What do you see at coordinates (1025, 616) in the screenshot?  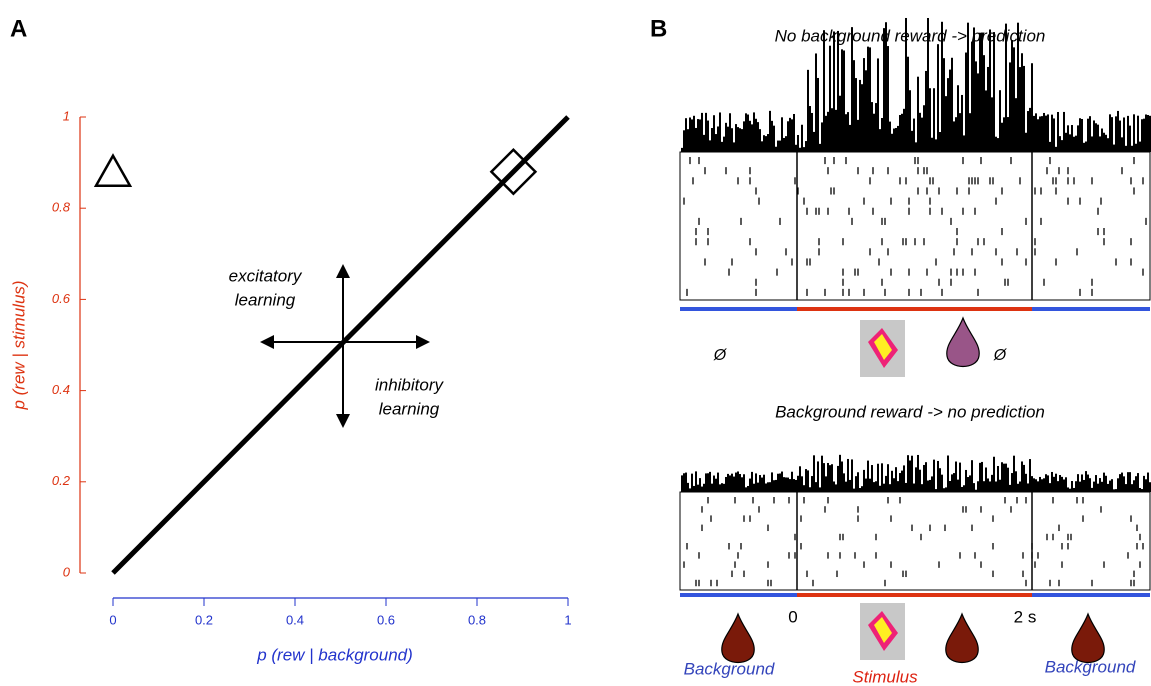 I see `time-label: 2 s` at bounding box center [1025, 616].